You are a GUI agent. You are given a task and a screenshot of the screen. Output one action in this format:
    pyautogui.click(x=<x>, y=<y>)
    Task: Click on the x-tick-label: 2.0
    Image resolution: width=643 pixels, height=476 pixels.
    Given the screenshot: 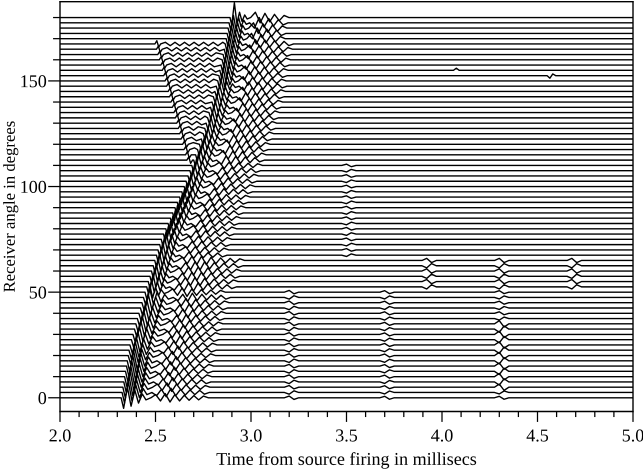 What is the action you would take?
    pyautogui.click(x=60, y=435)
    